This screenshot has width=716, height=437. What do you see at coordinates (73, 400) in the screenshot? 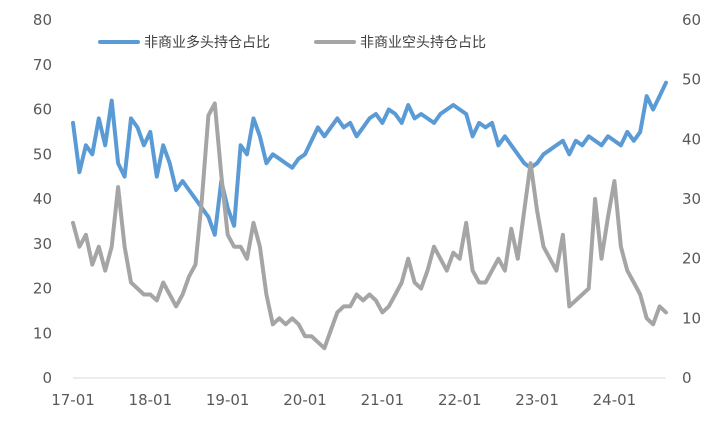
I see `x-axis-tick-label: 17-01` at bounding box center [73, 400].